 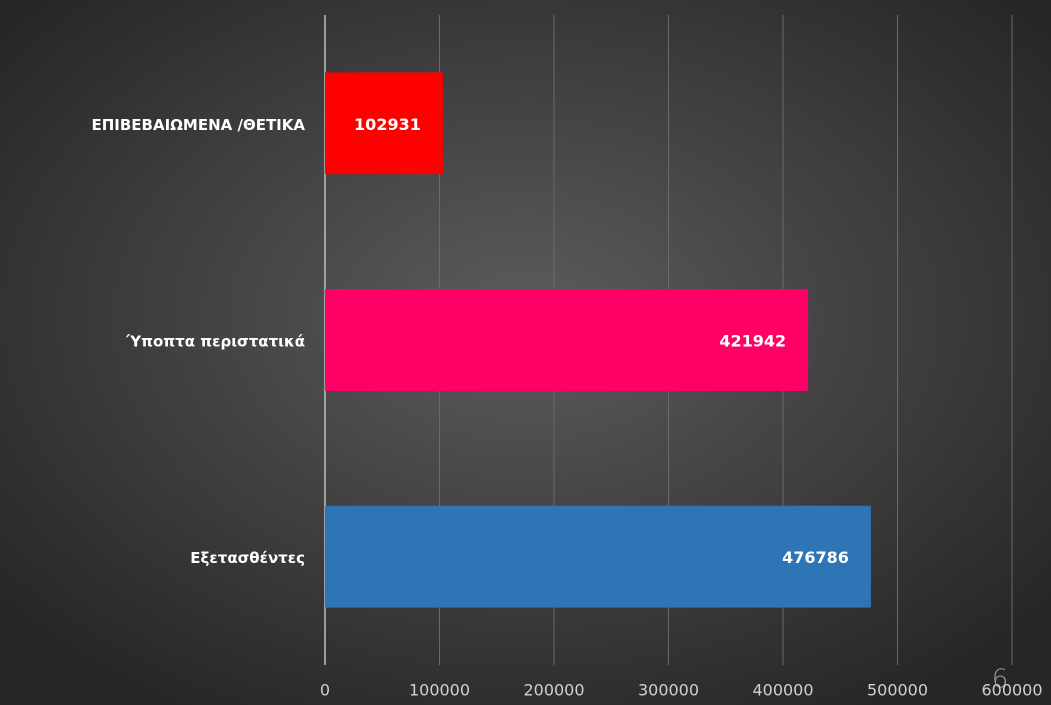 What do you see at coordinates (198, 125) in the screenshot?
I see `y-tick-label: ΕΠΙΒΕΒΑΙΩΜΕΝΑ /ΘΕΤΙΚΑ` at bounding box center [198, 125].